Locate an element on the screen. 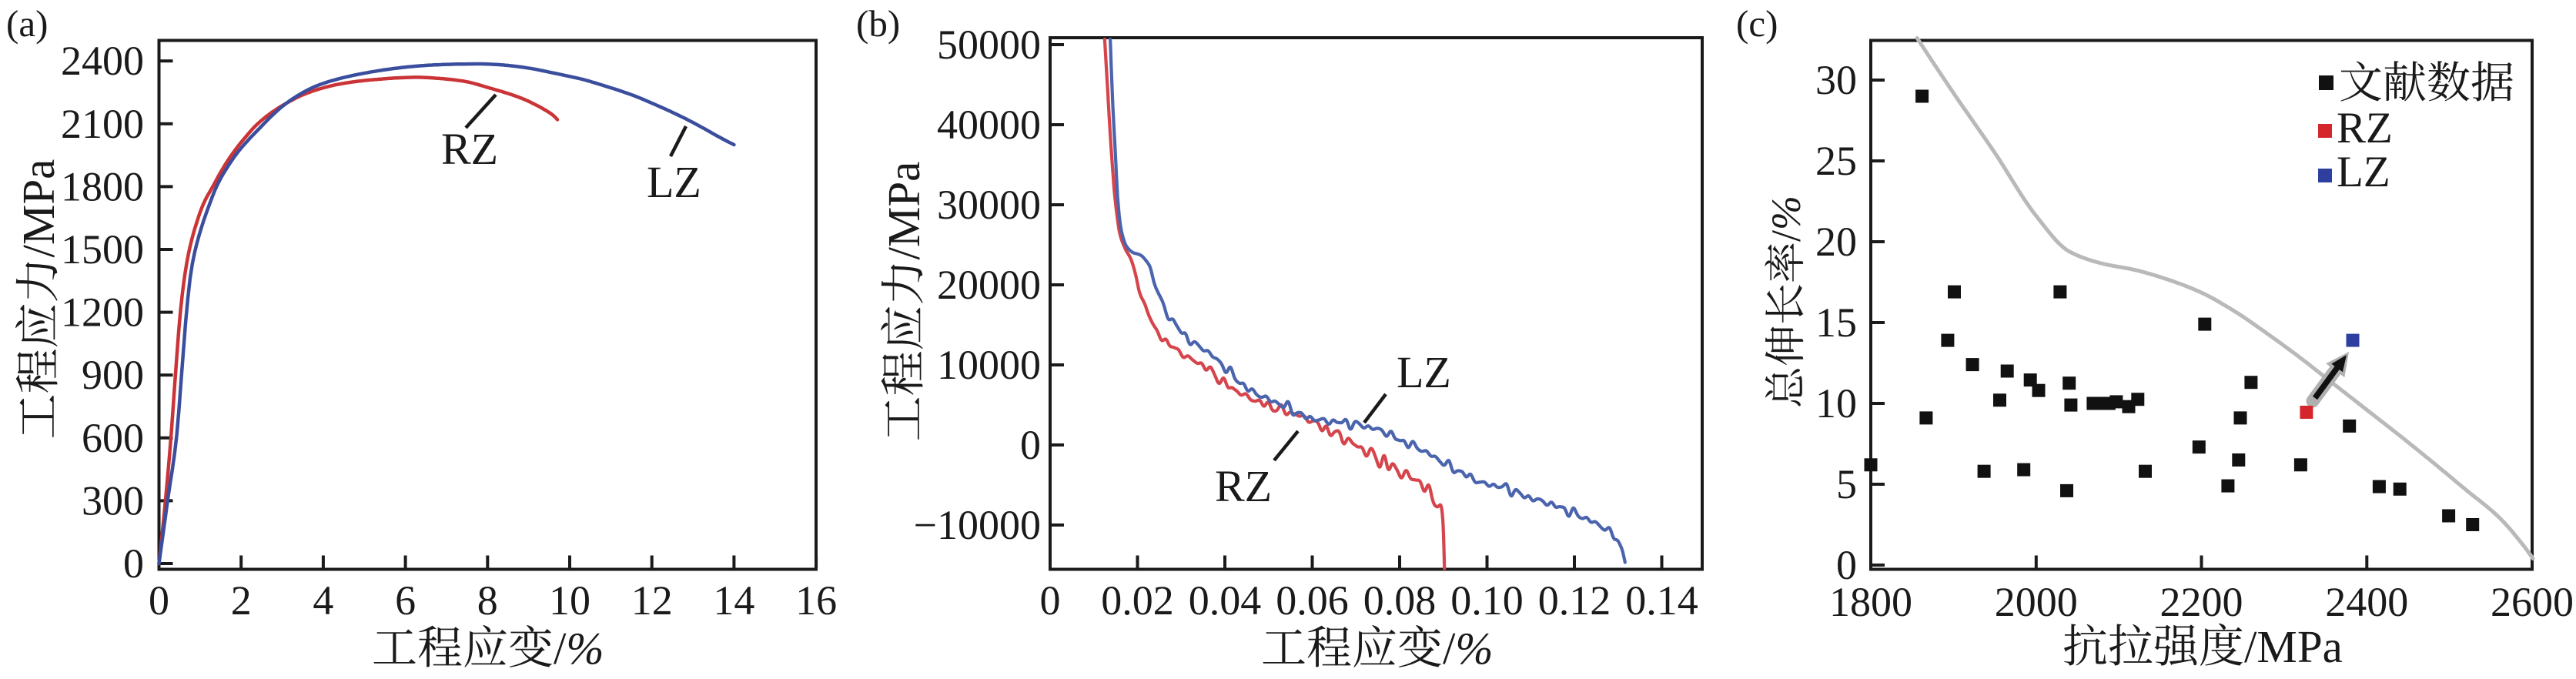 The width and height of the screenshot is (2576, 679). svg-text: 5 is located at coordinates (1847, 484).